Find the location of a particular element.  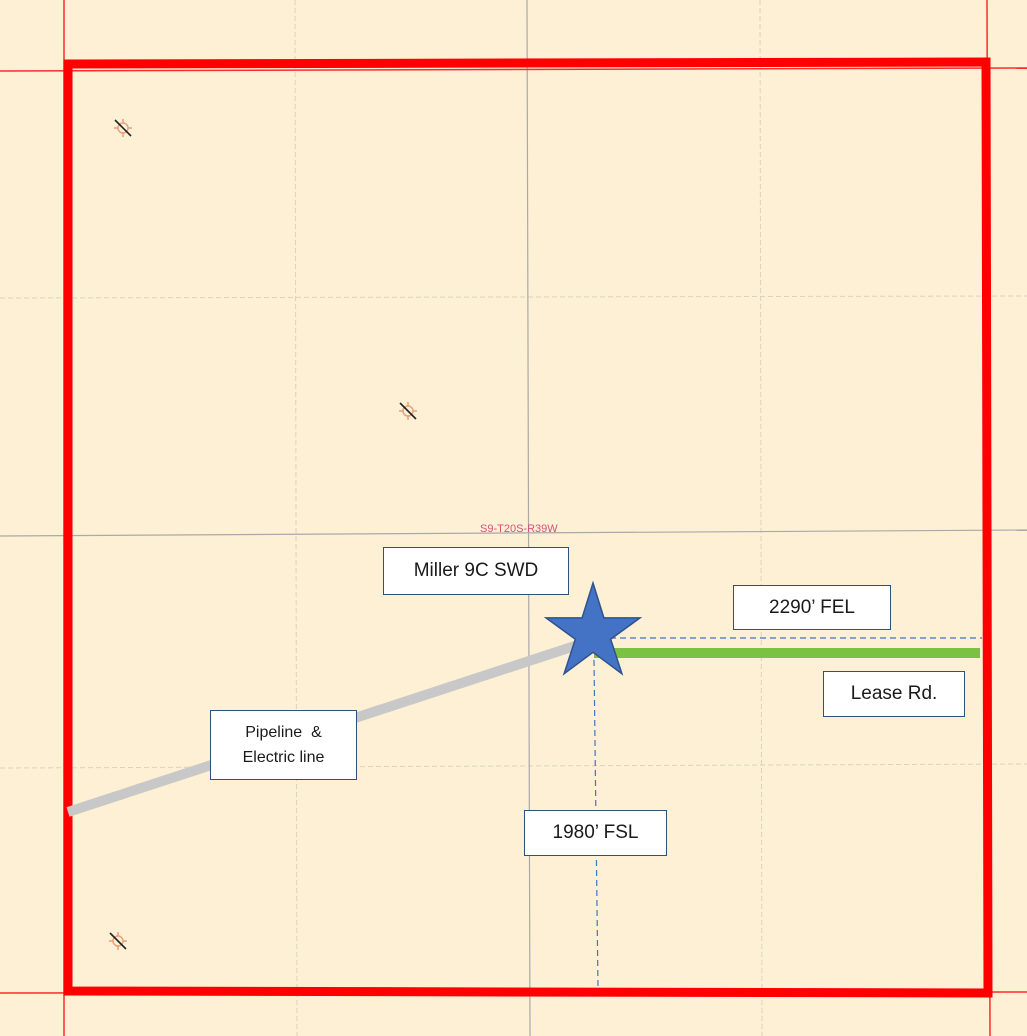

fsl-distance-label: 1980’ FSL is located at coordinates (595, 833).